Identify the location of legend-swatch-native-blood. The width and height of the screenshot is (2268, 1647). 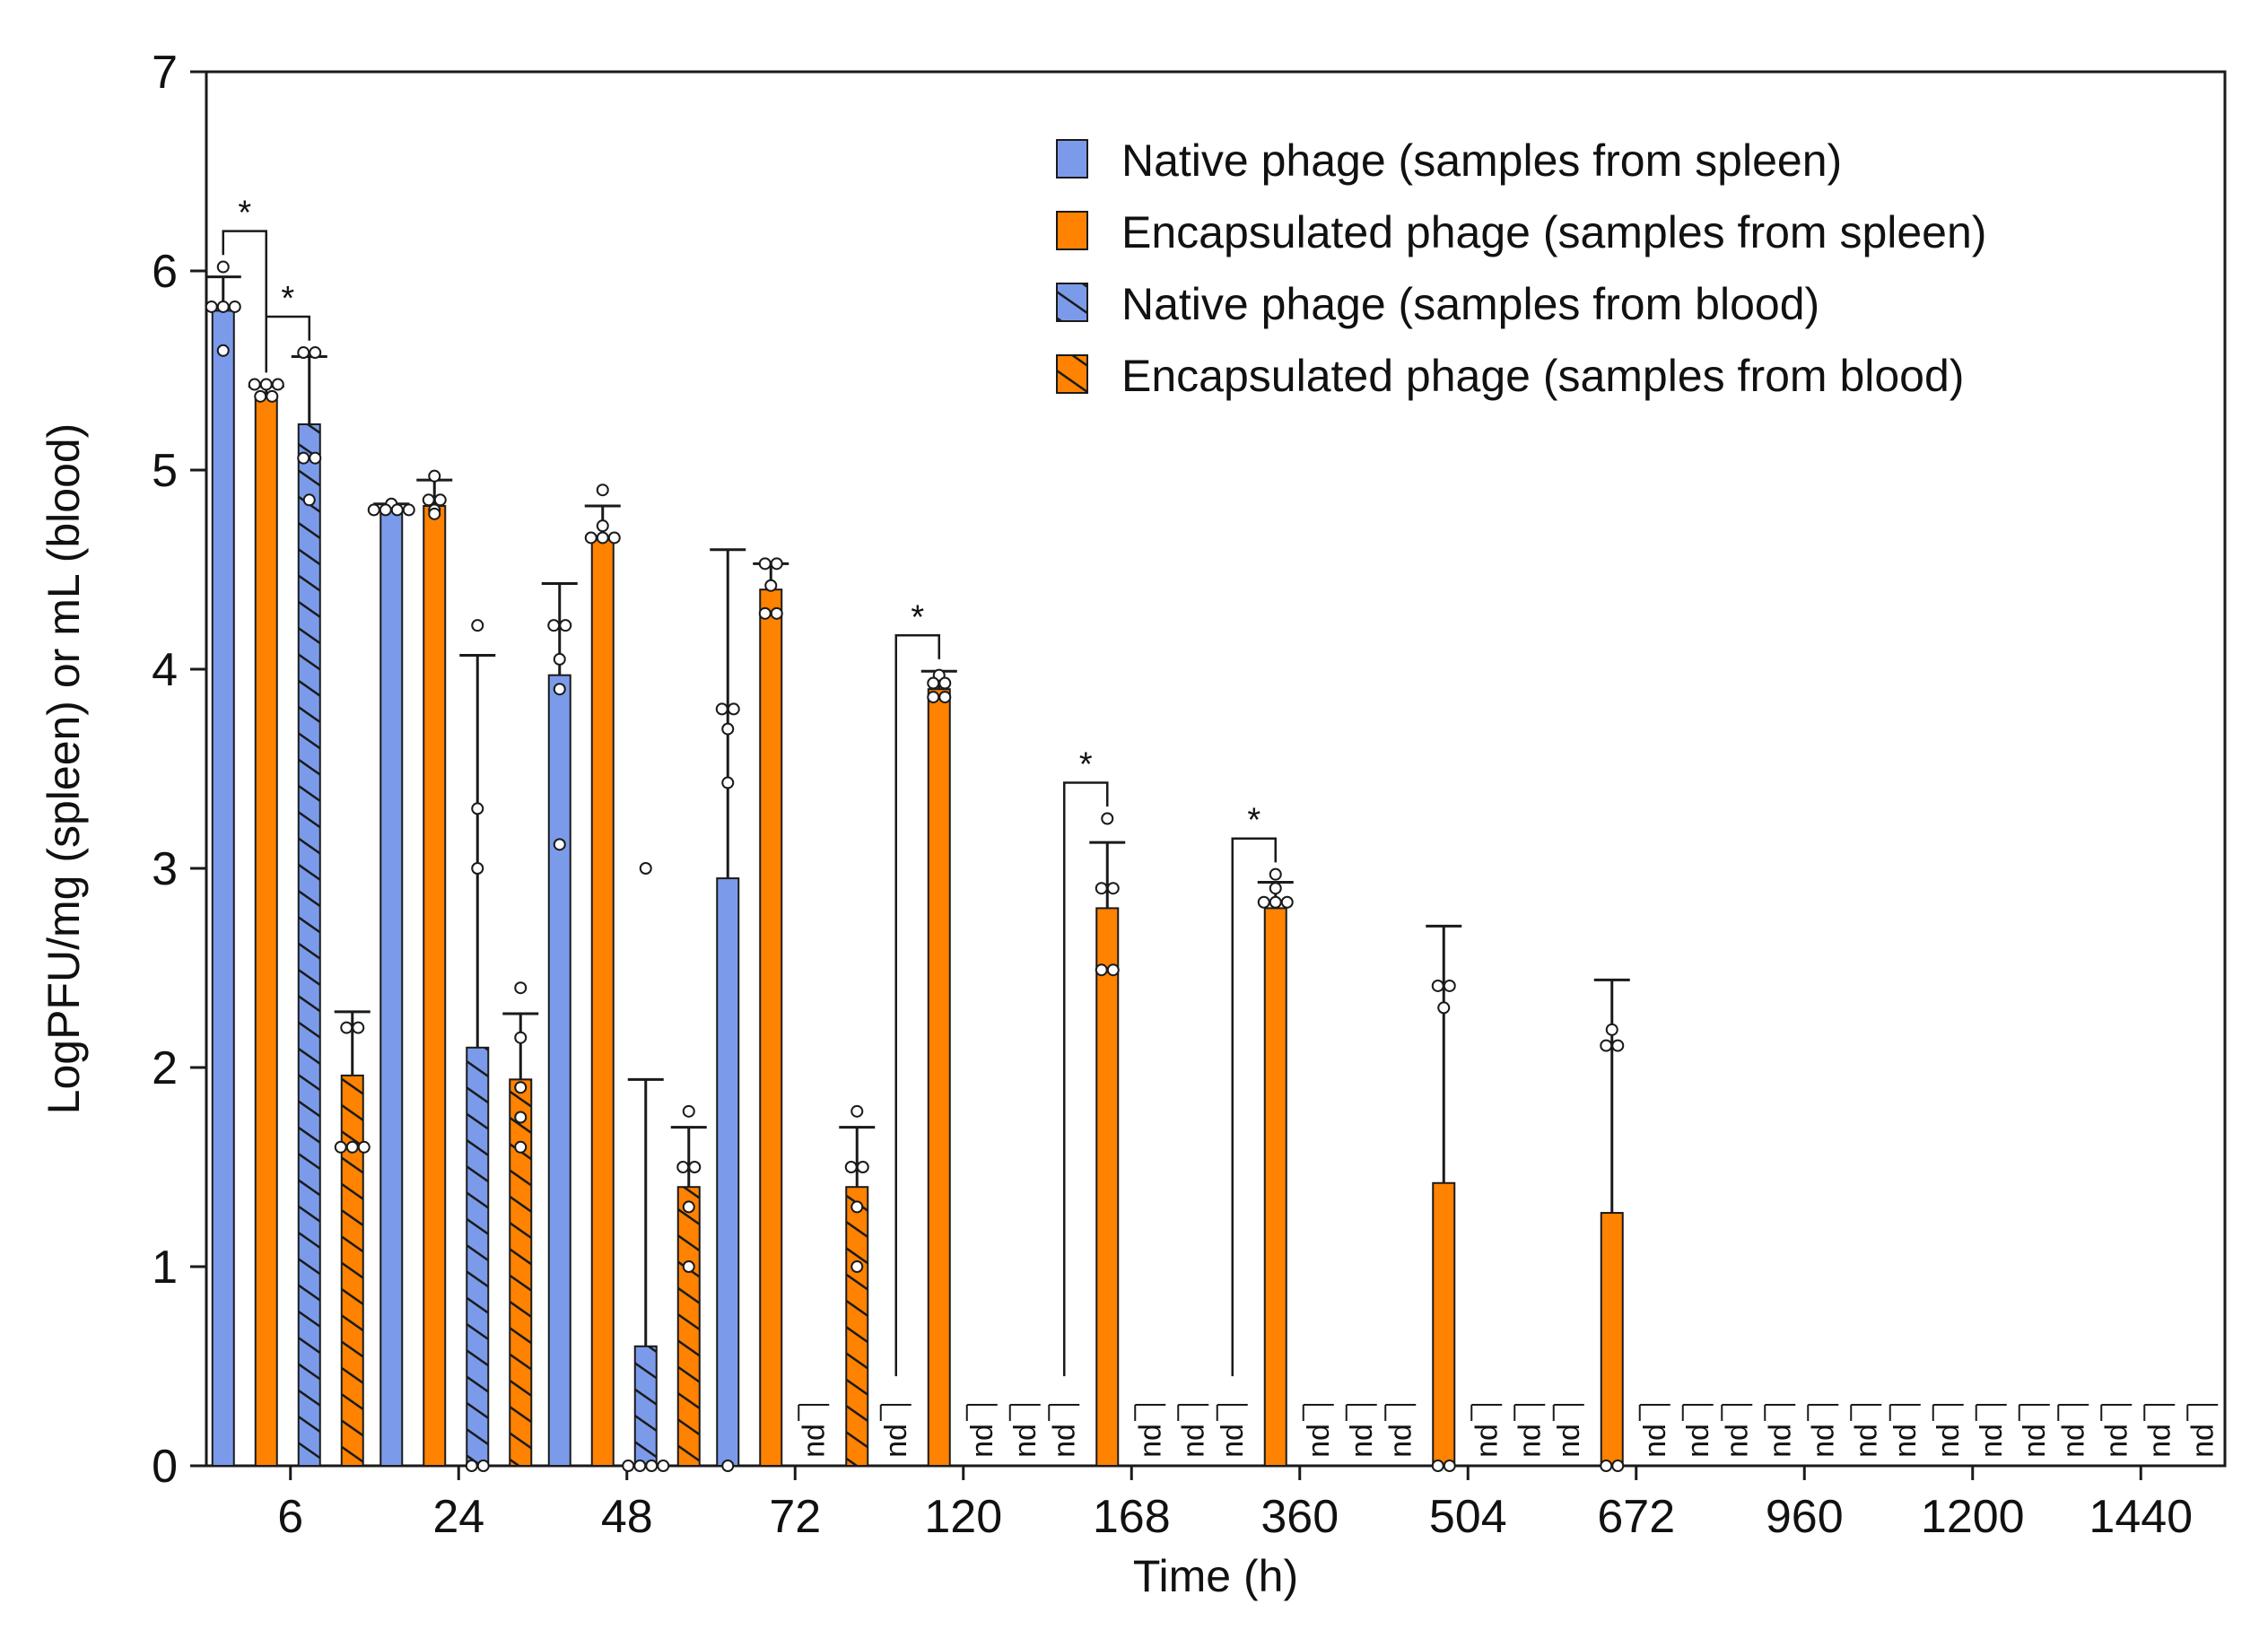
(1072, 302).